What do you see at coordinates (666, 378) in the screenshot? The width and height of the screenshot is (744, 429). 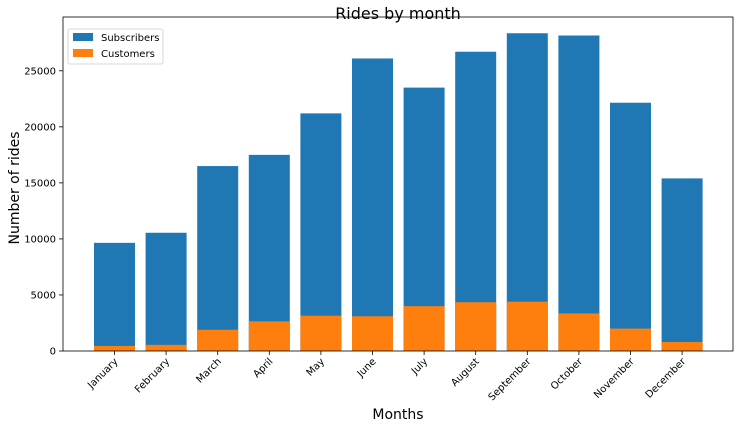 I see `x-tick-label-december: December` at bounding box center [666, 378].